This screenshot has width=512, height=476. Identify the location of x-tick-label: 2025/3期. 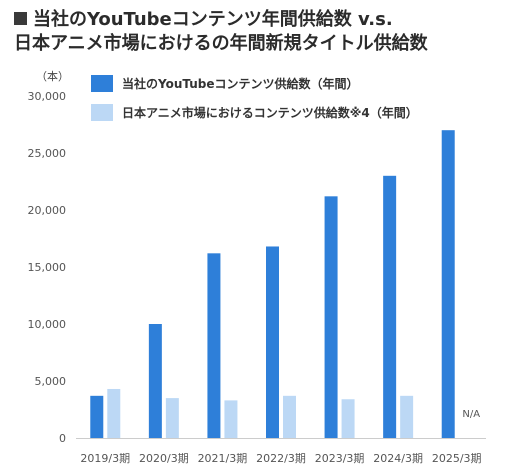
(457, 458).